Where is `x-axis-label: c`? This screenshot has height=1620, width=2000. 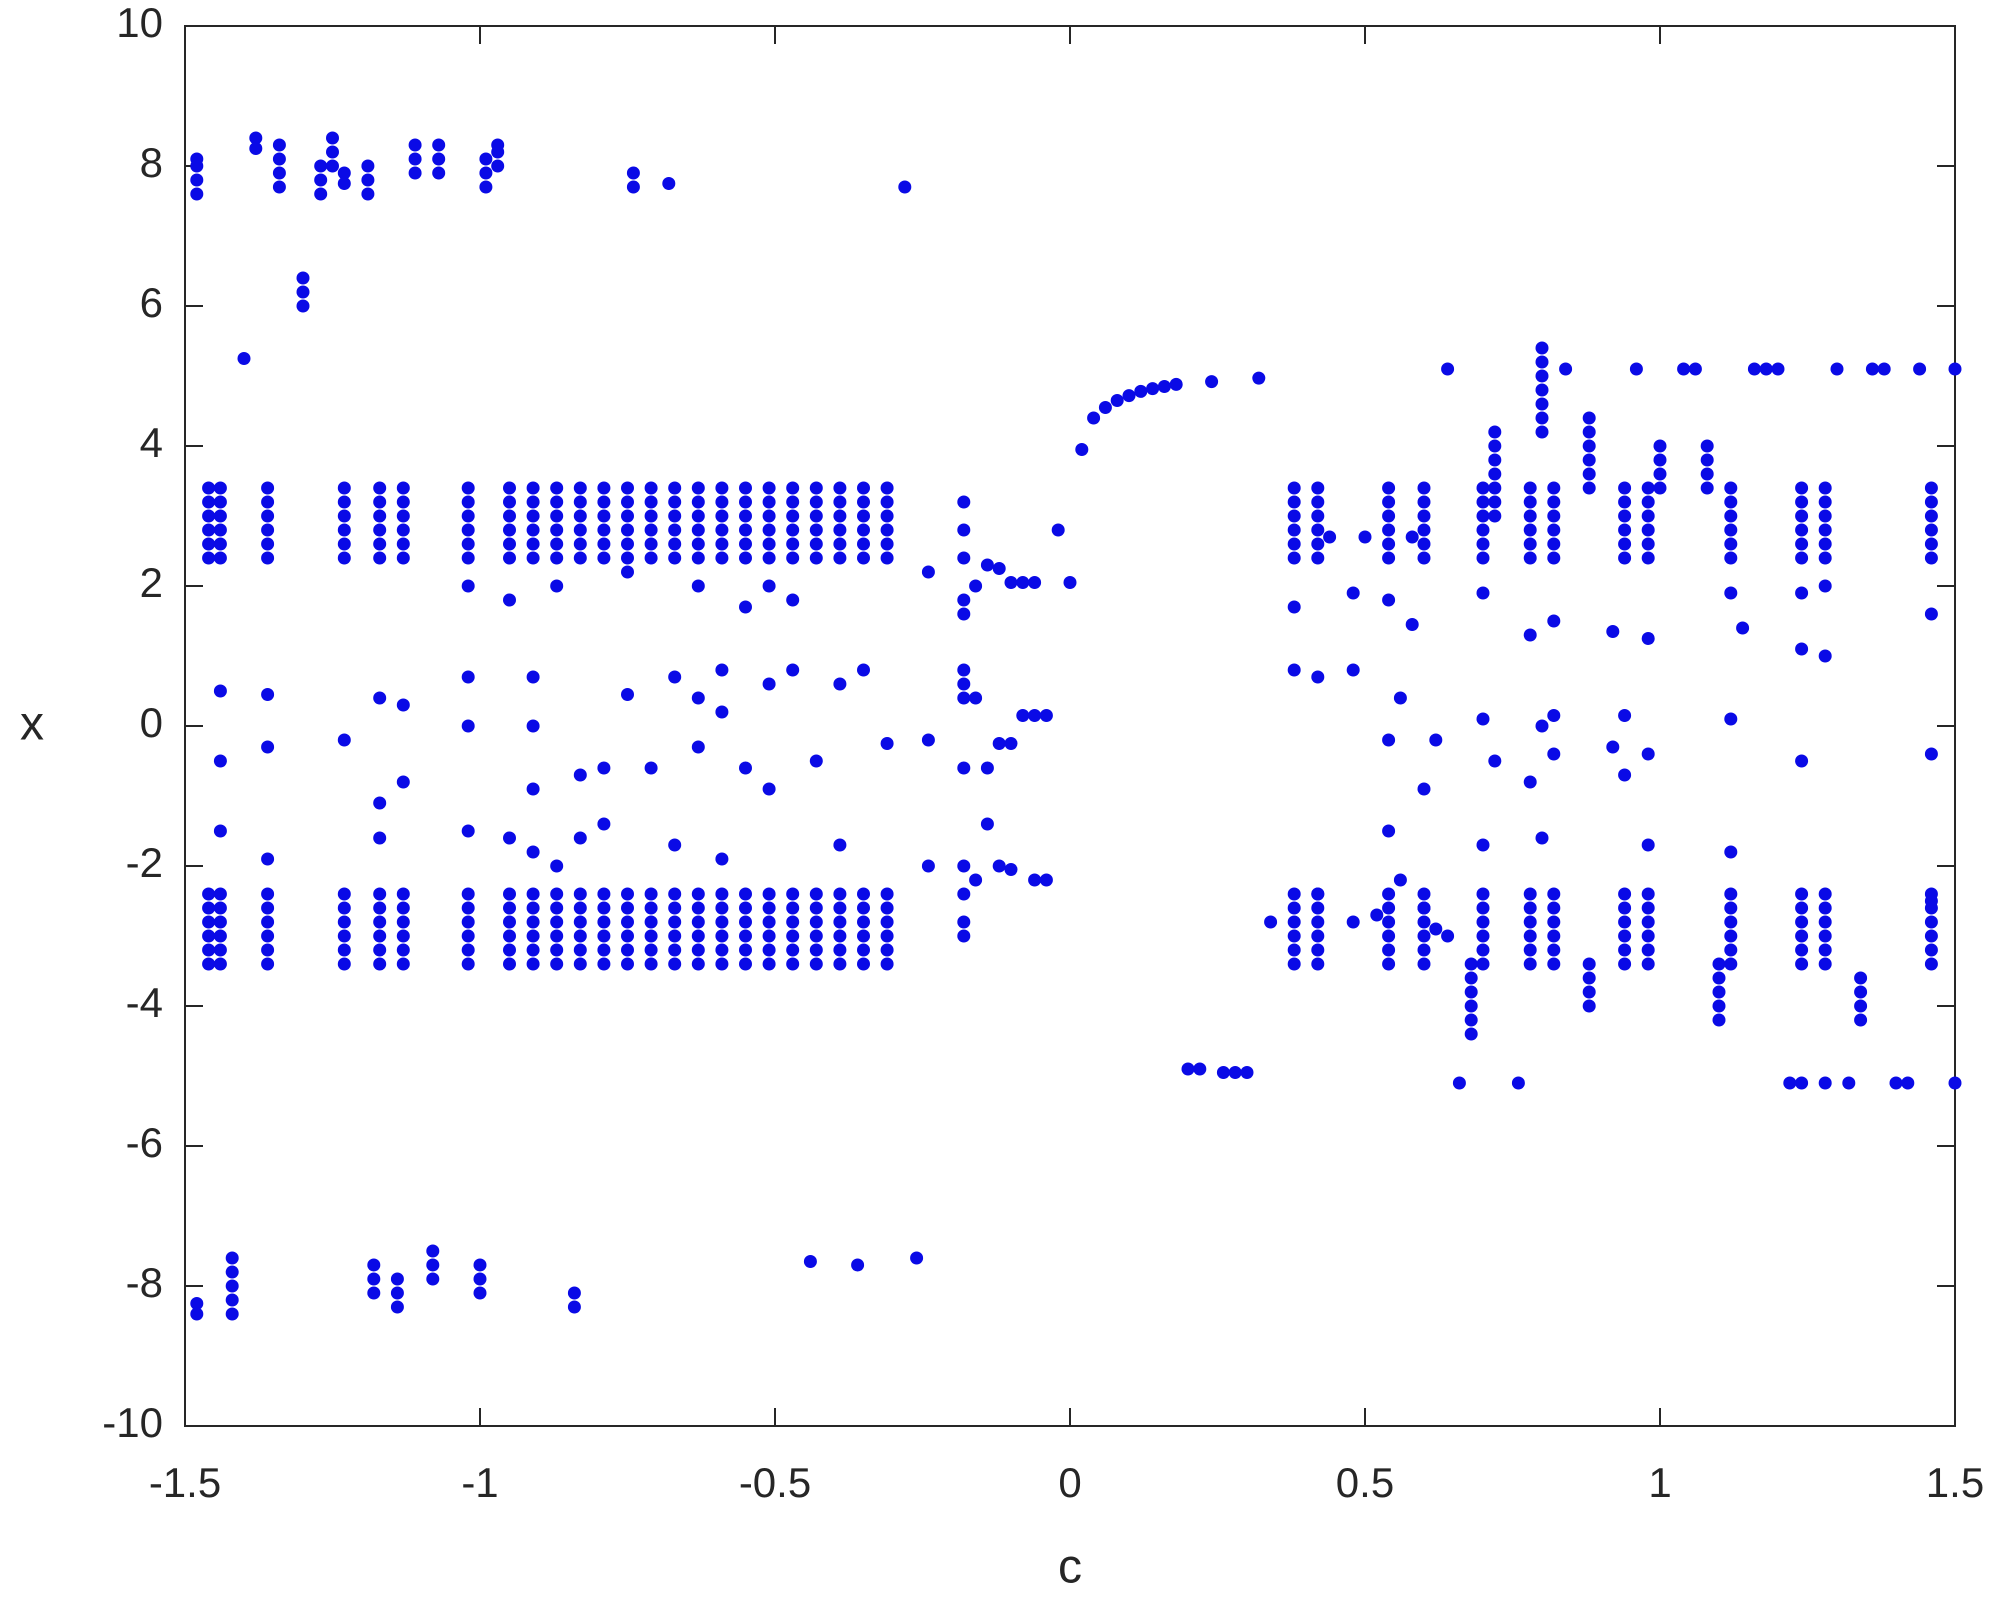
x-axis-label: c is located at coordinates (1070, 1567).